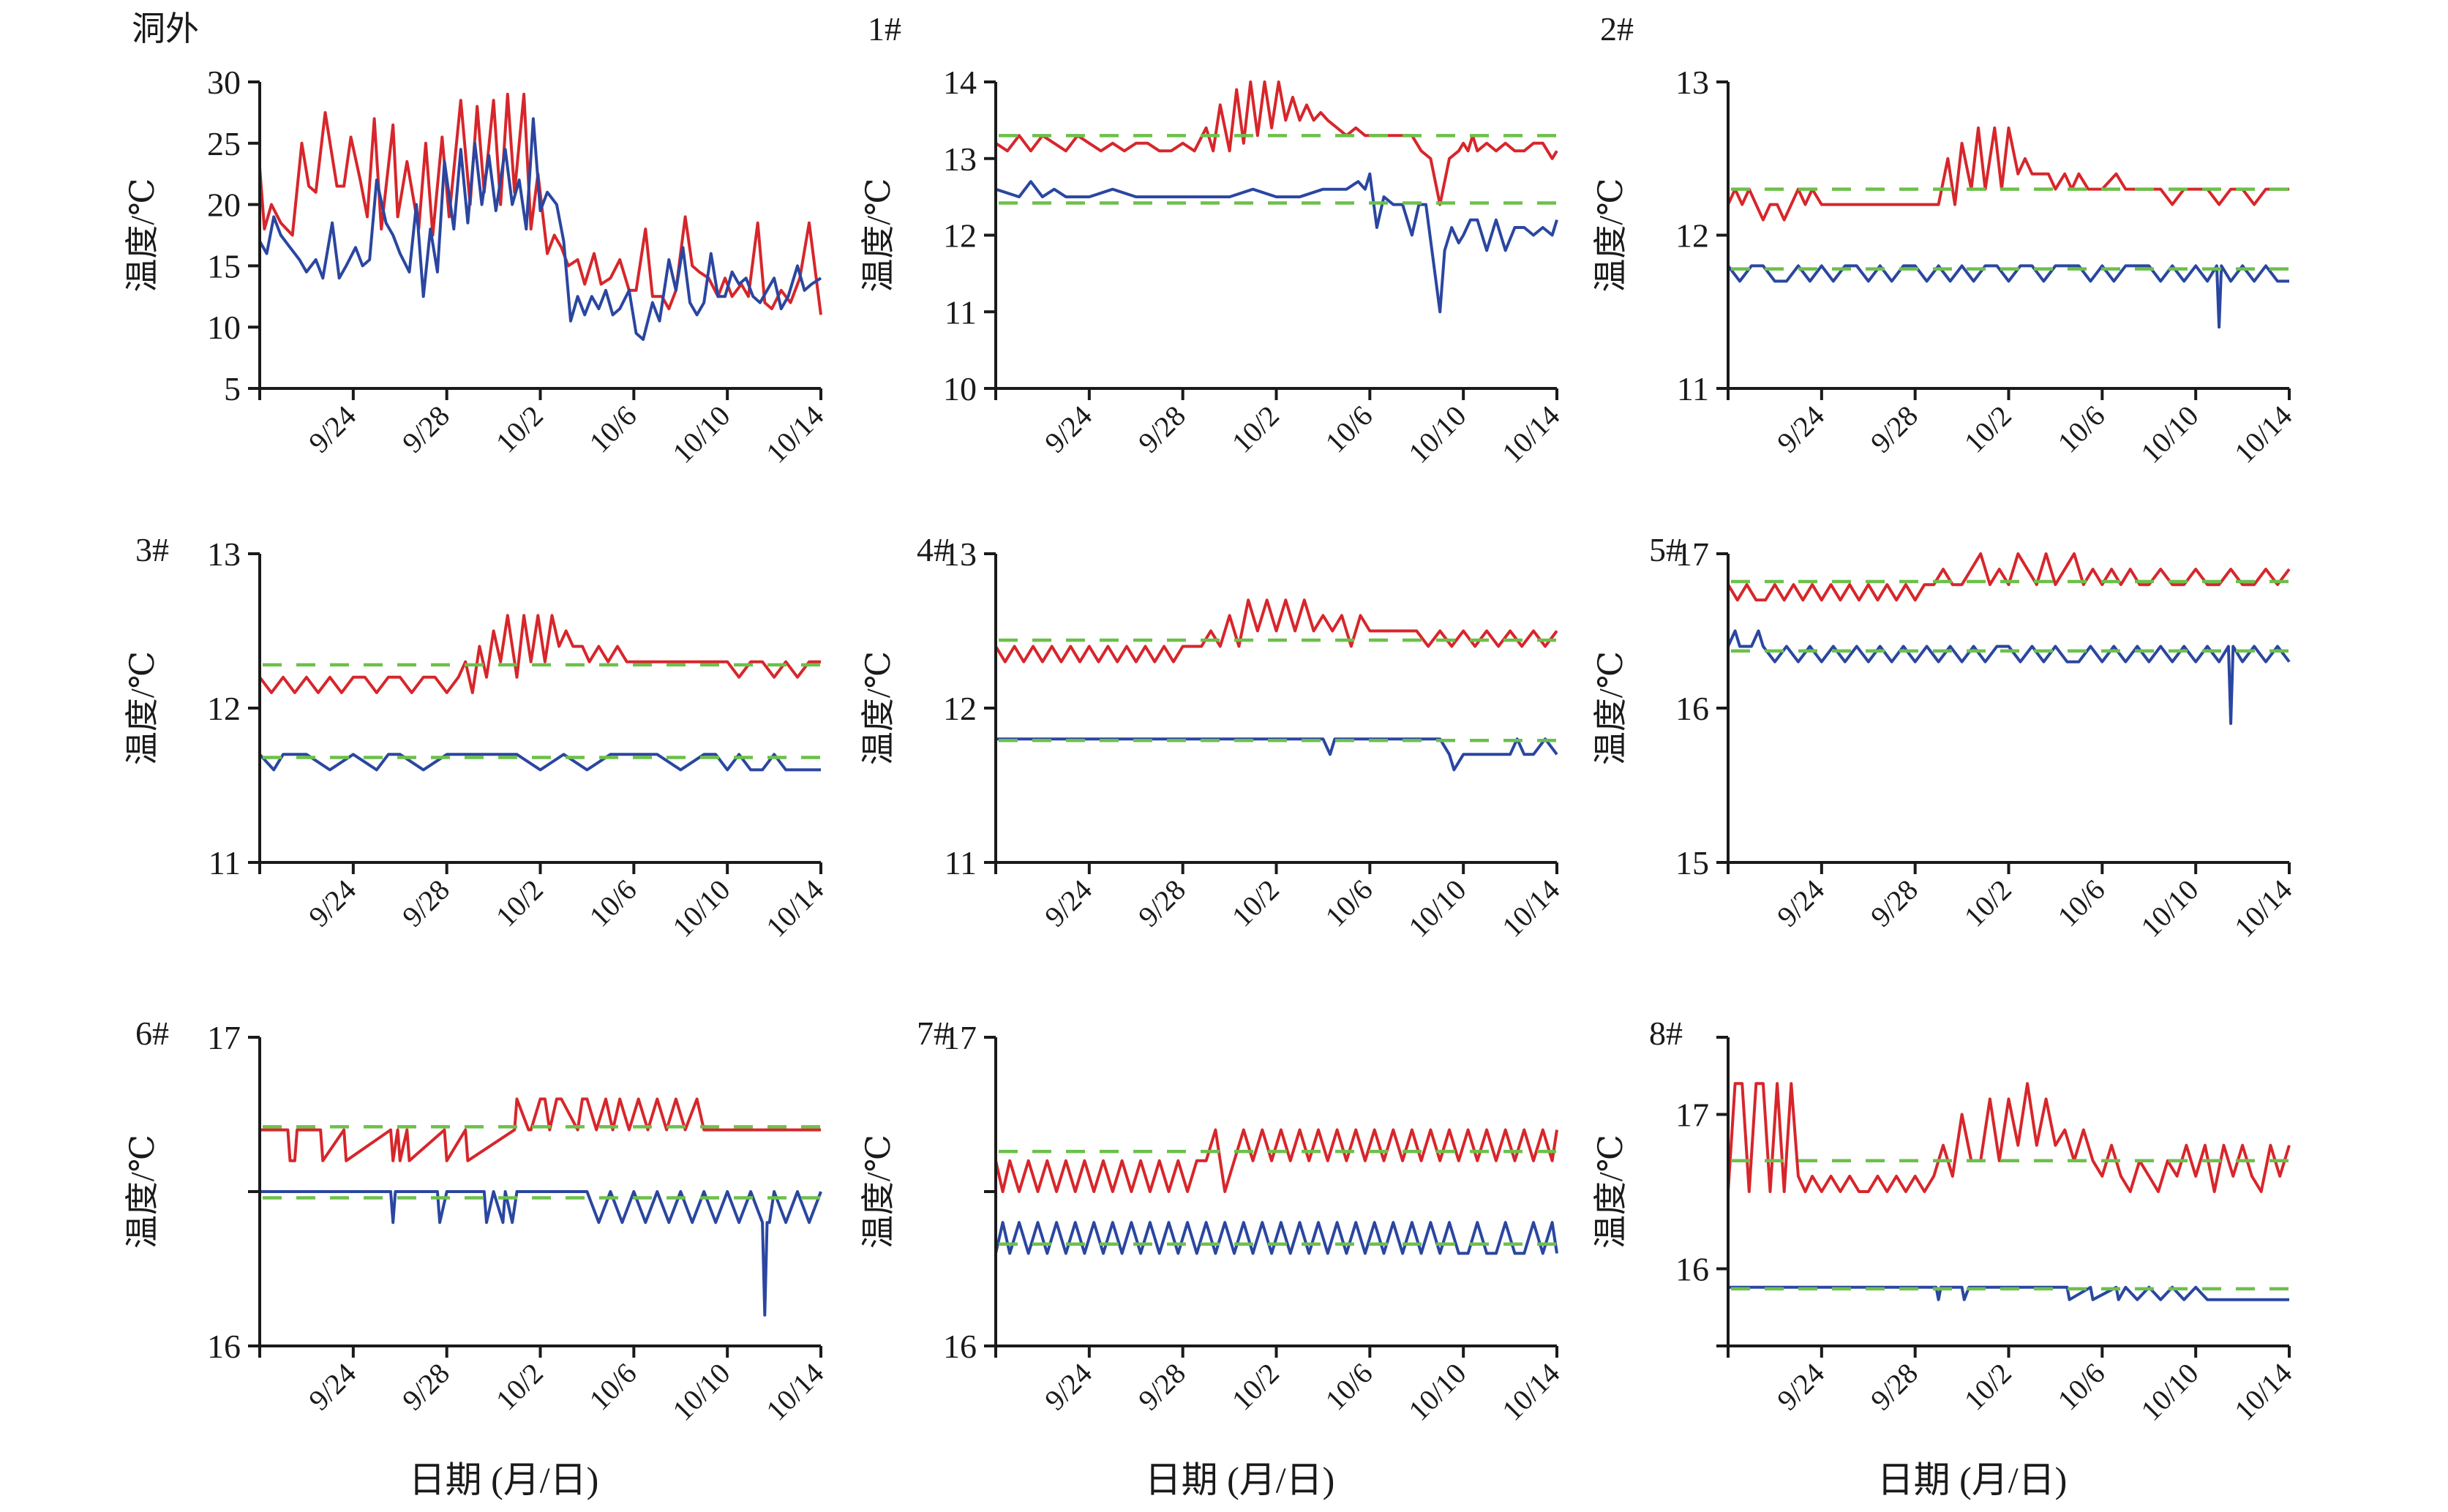 The height and width of the screenshot is (1512, 2448). What do you see at coordinates (224, 206) in the screenshot?
I see `y-tick-label: 20` at bounding box center [224, 206].